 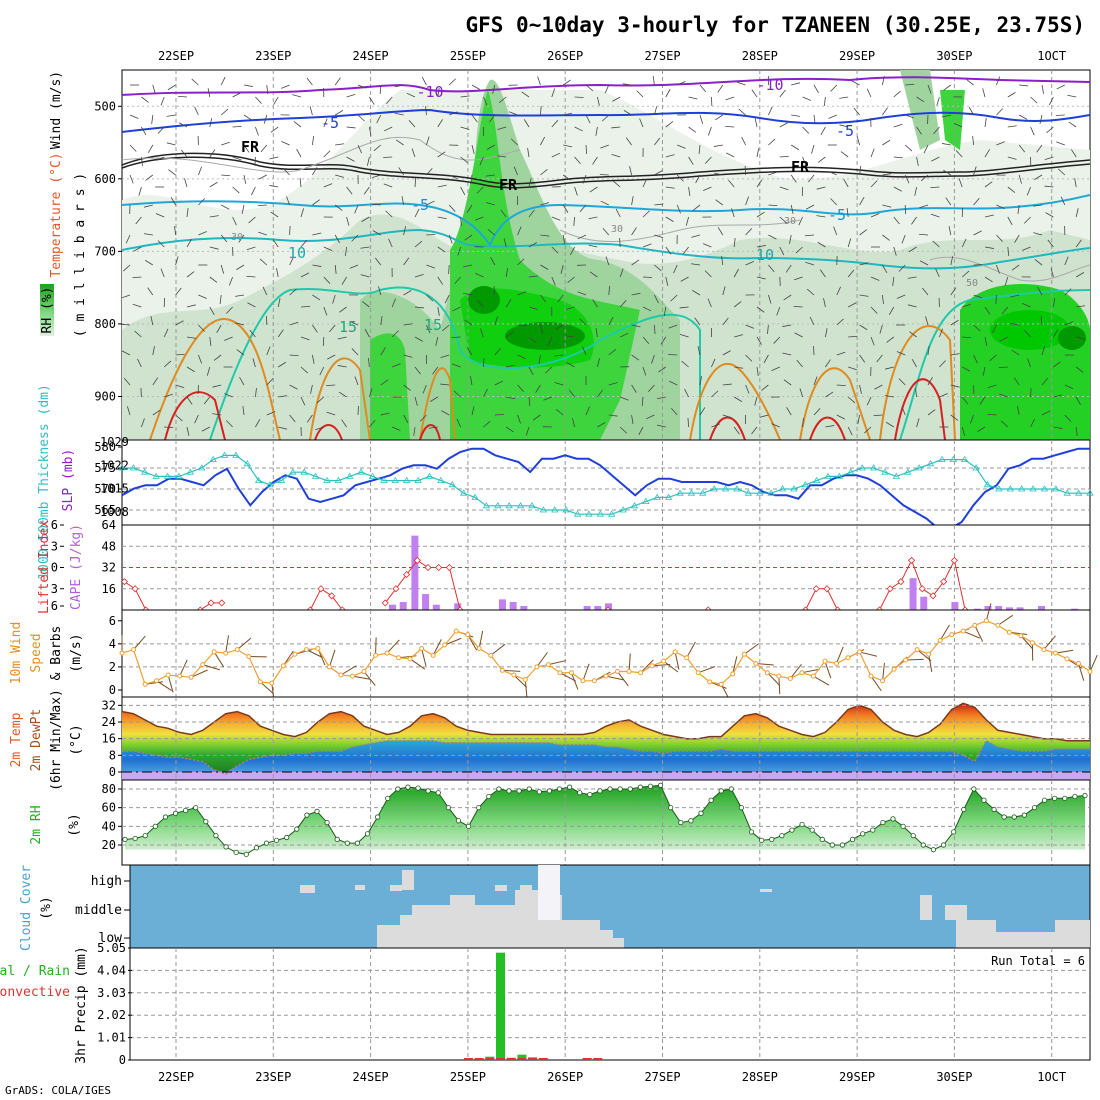 I want to click on tick-label: 800, so click(x=105, y=324).